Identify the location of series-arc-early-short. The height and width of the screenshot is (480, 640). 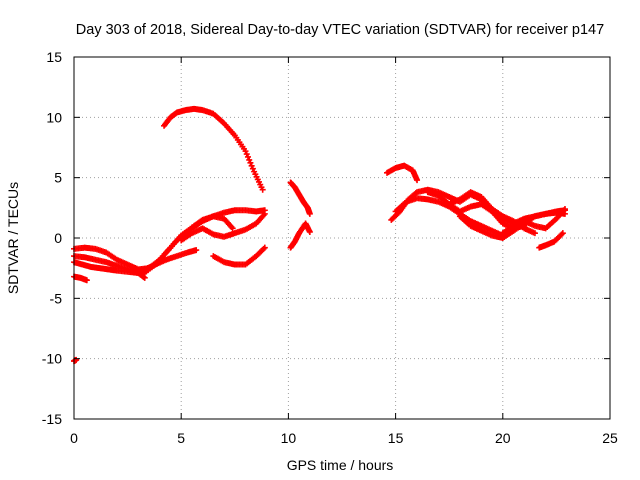
(80, 278).